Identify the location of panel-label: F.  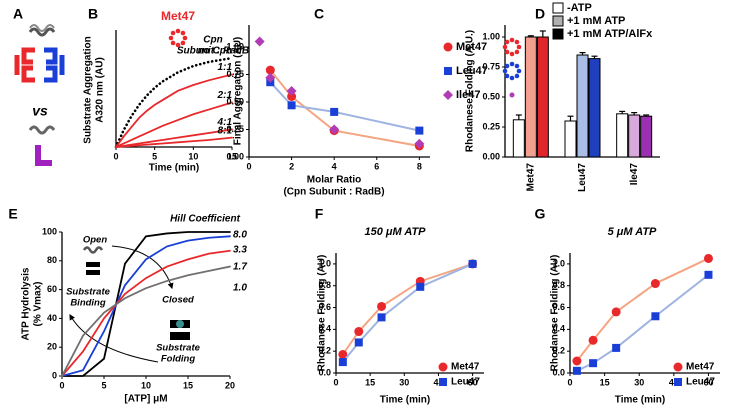
(319, 214).